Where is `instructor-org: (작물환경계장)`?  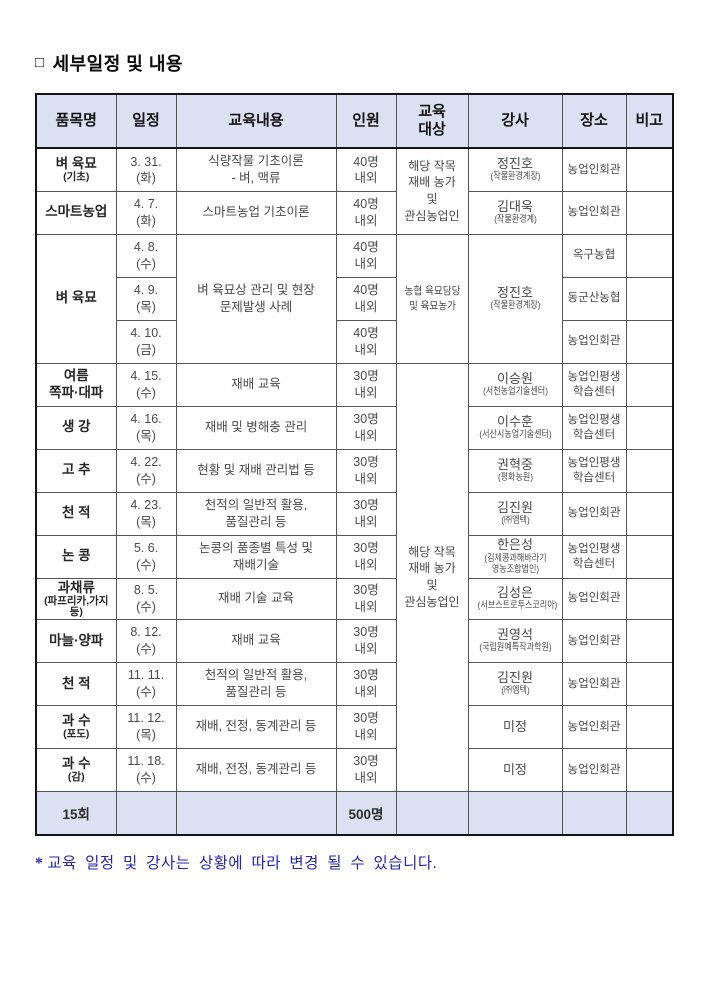
instructor-org: (작물환경계장) is located at coordinates (515, 306).